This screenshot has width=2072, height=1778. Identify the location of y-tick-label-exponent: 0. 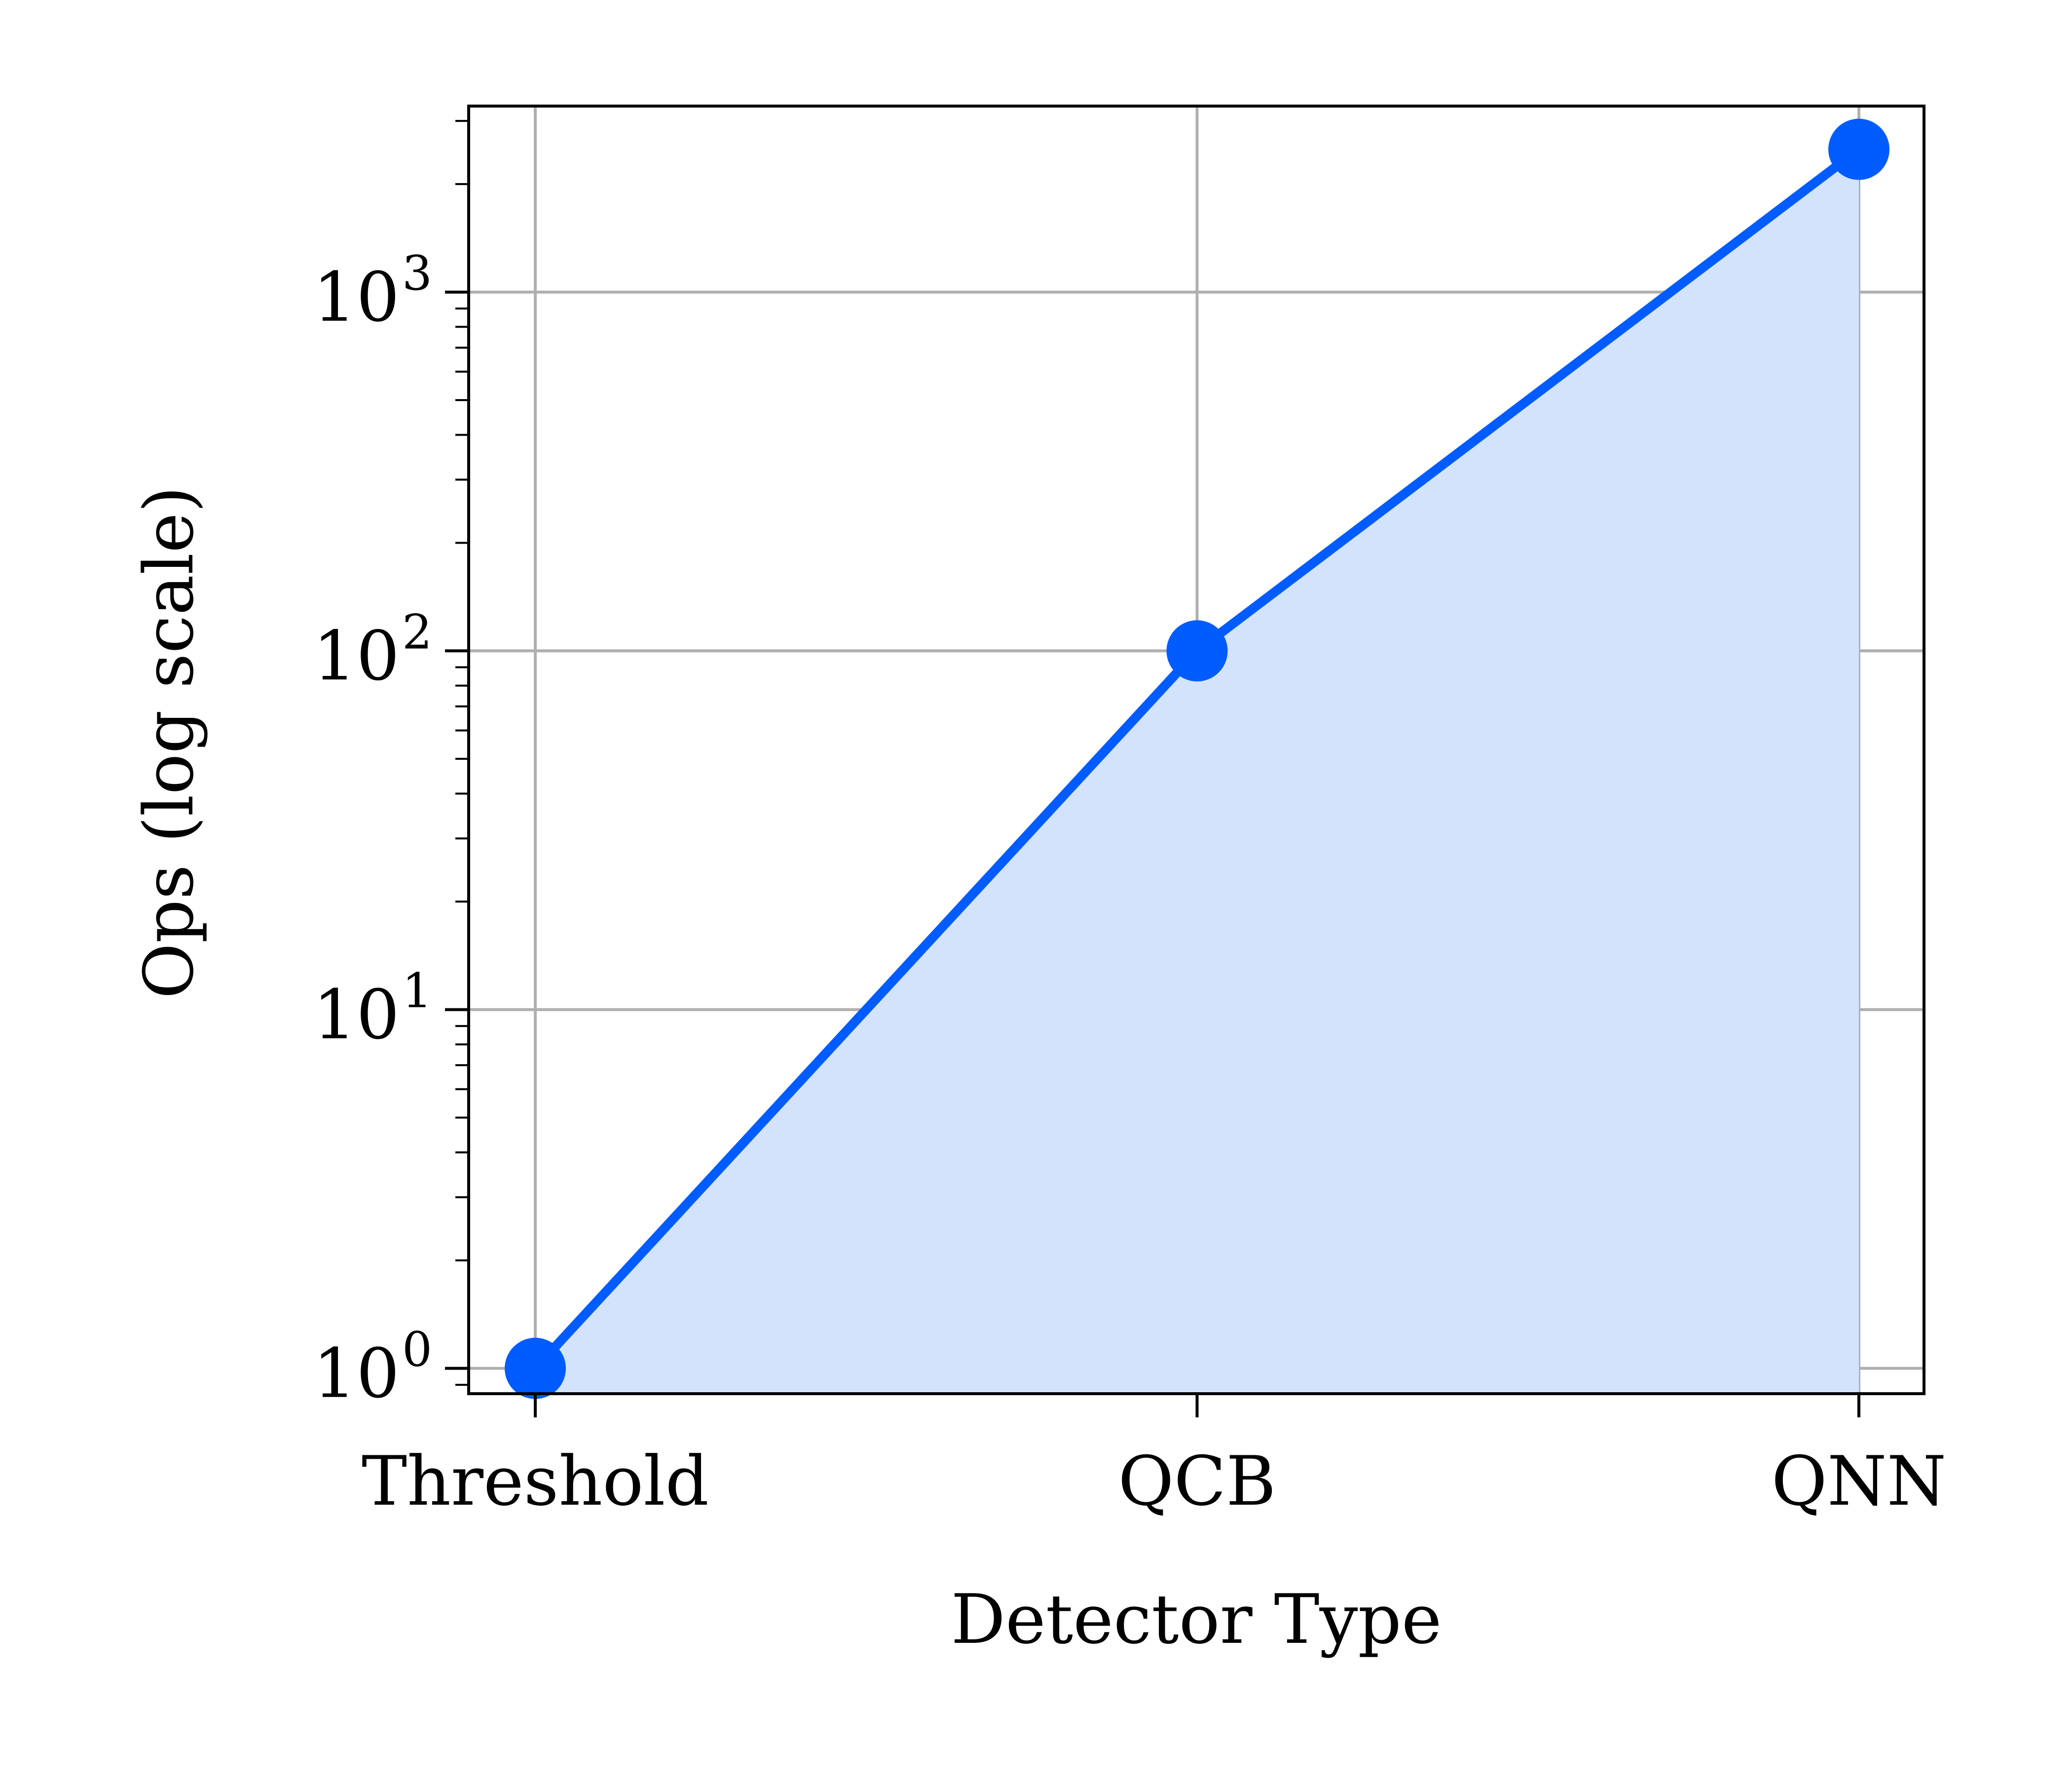
(417, 1349).